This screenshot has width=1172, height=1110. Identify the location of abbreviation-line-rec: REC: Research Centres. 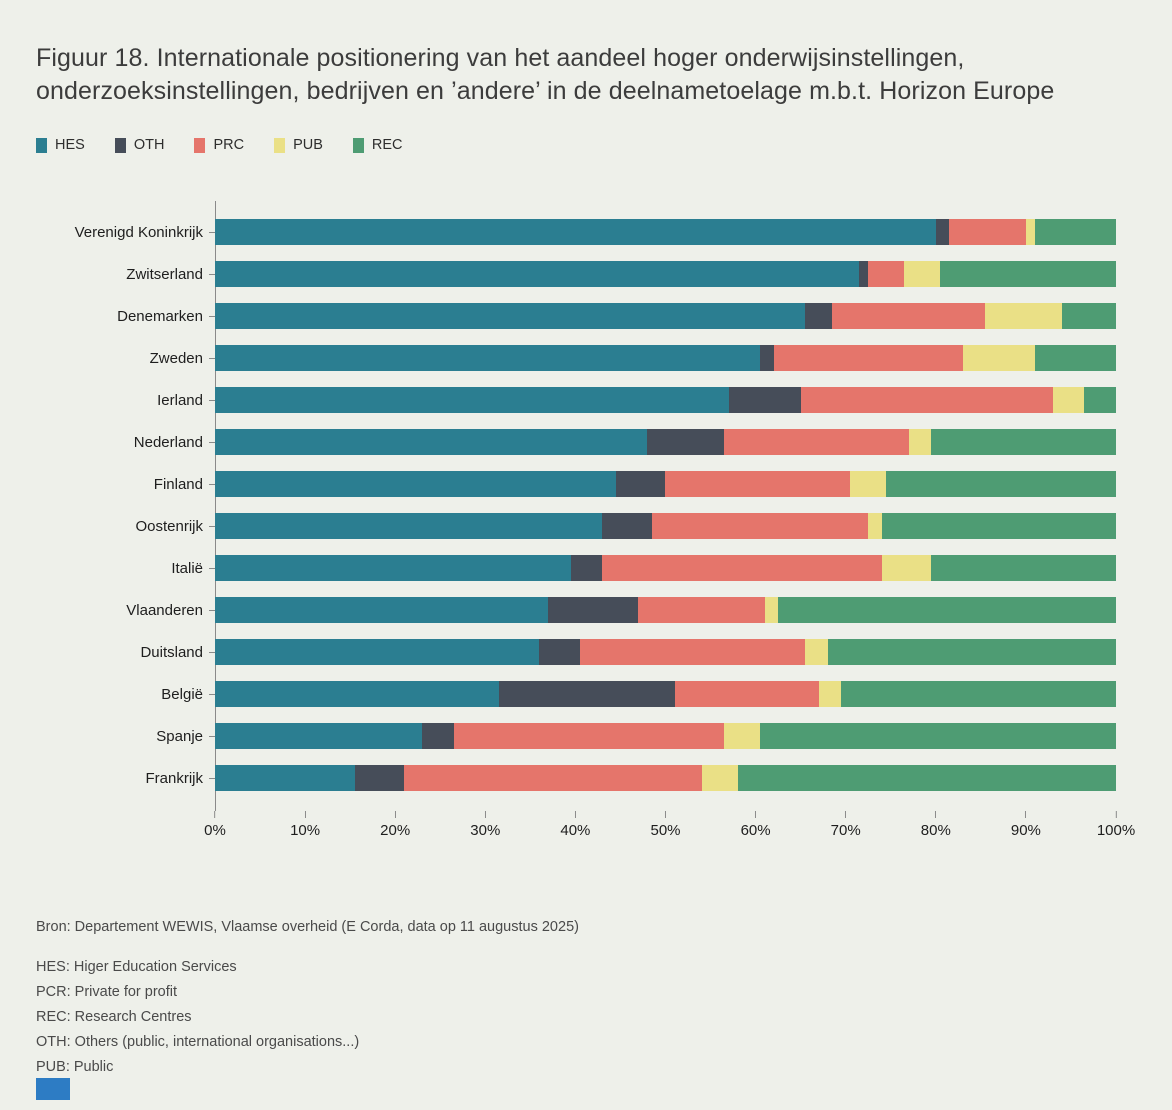
(114, 1017).